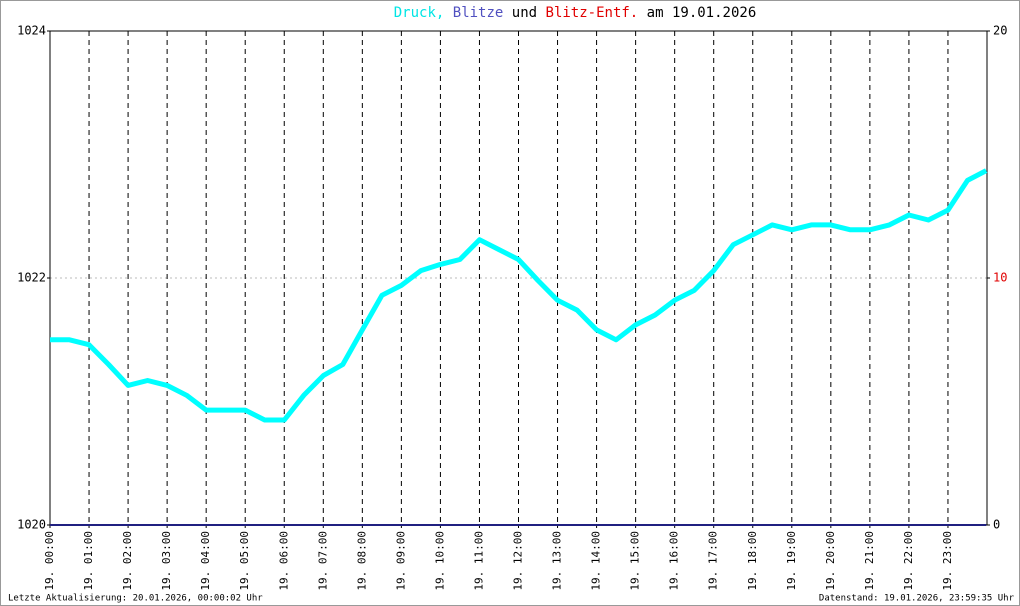 This screenshot has width=1020, height=606. Describe the element at coordinates (917, 599) in the screenshot. I see `footer-right: Datenstand: 19.01.2026, 23:59:35 Uhr` at that location.